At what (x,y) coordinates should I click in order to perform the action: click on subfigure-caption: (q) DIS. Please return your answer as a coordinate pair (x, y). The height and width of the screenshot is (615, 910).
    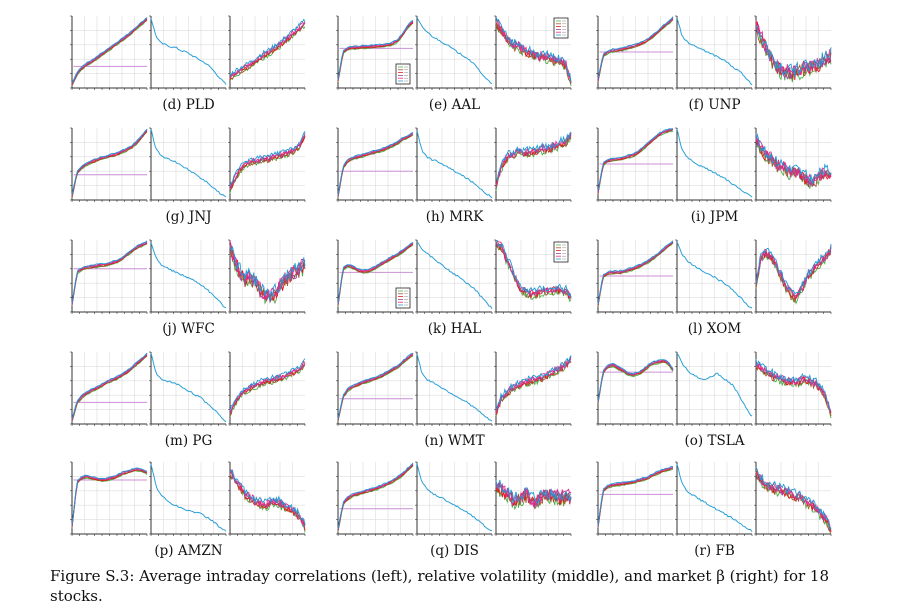
    Looking at the image, I should click on (454, 551).